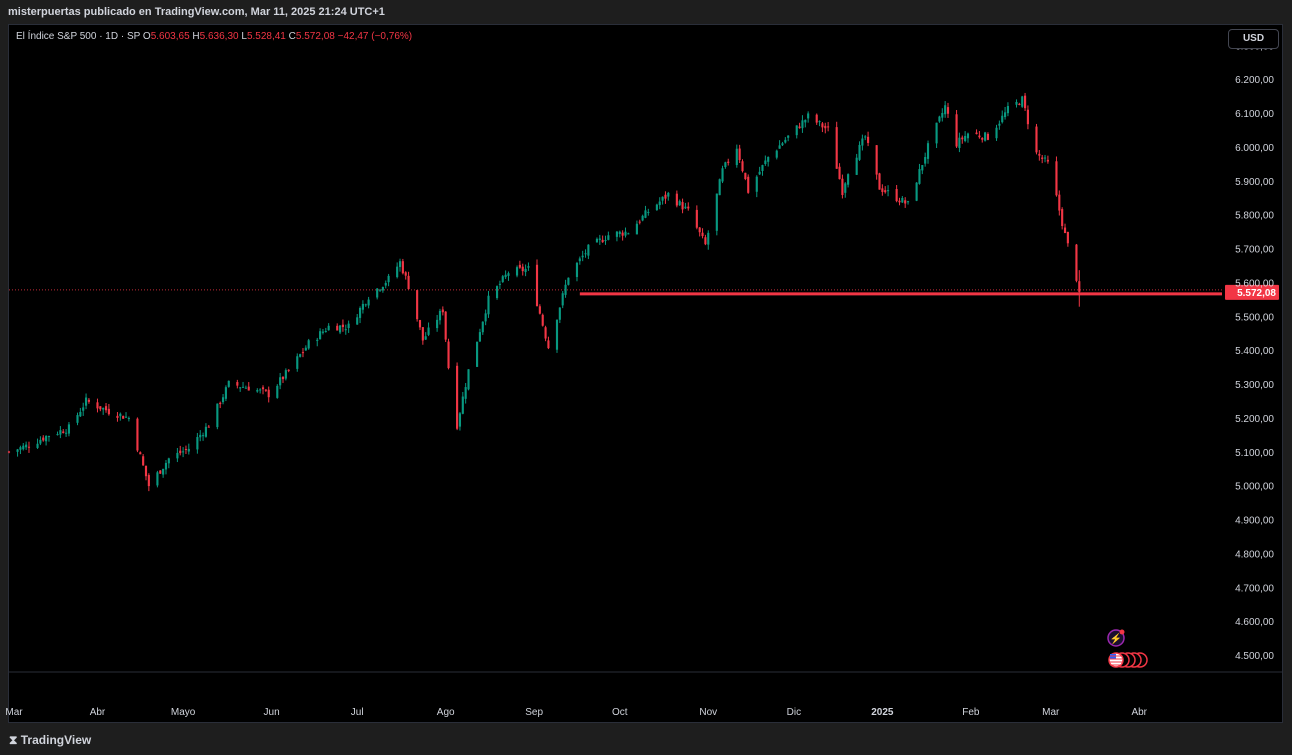 The width and height of the screenshot is (1292, 755). Describe the element at coordinates (146, 36) in the screenshot. I see `open-label: O` at that location.